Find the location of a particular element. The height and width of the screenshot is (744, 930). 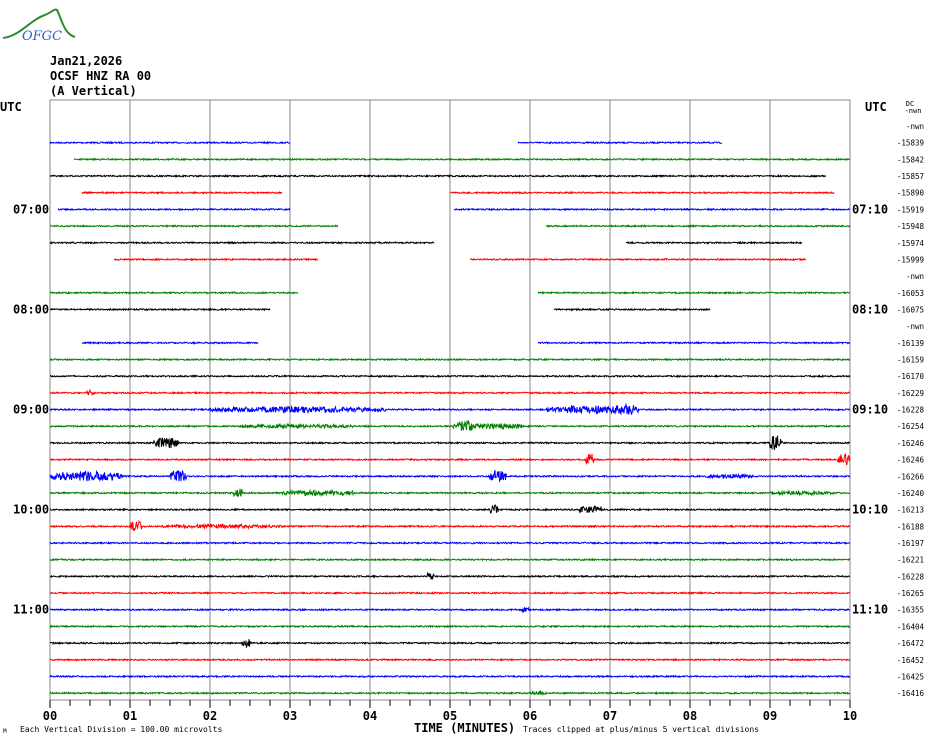

dc-offset-label: -16053 is located at coordinates (910, 293).